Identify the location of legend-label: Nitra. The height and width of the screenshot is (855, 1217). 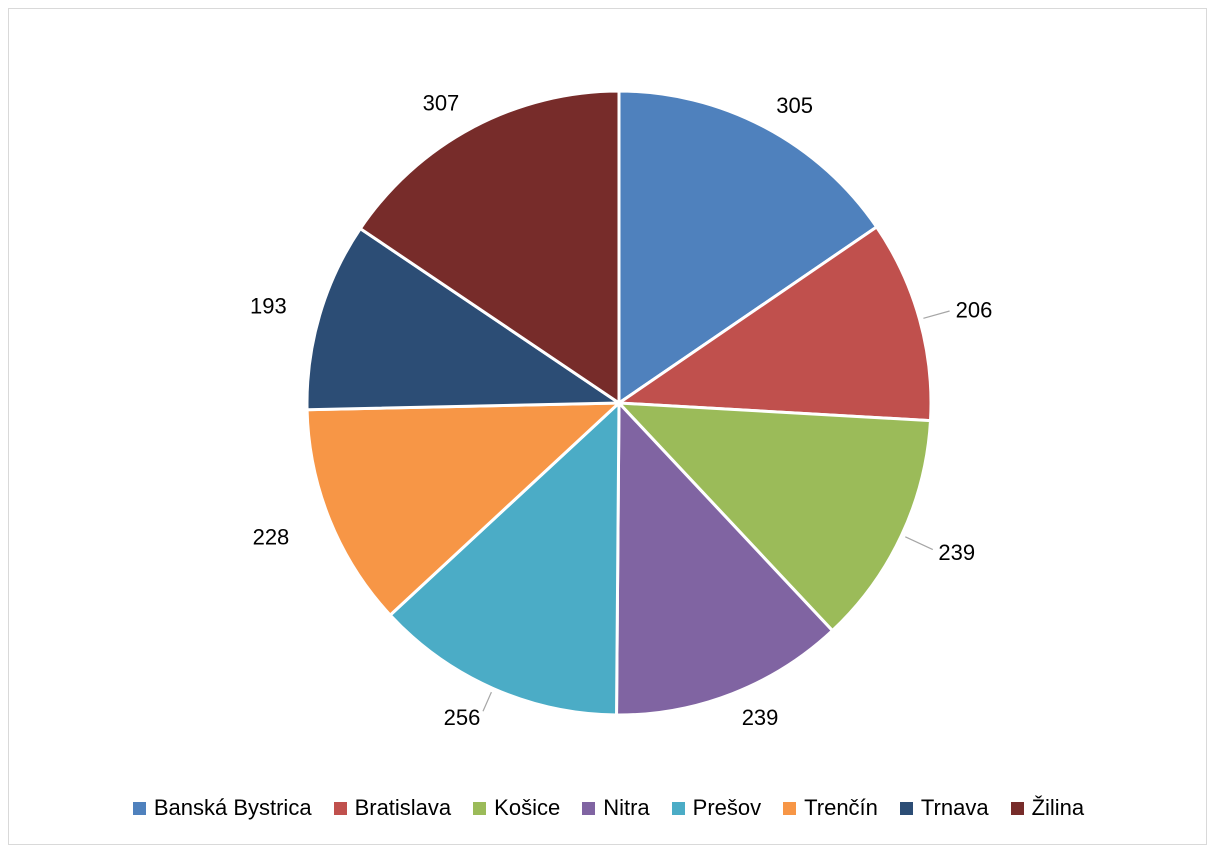
(626, 807).